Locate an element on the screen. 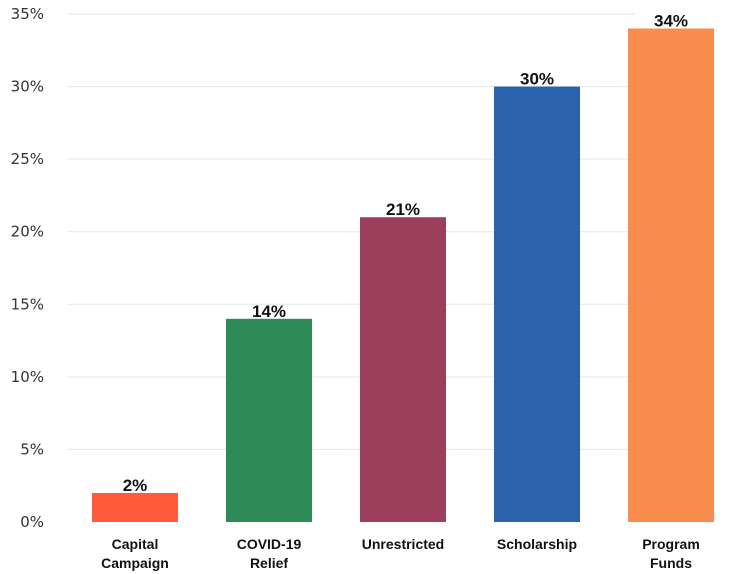 The image size is (735, 574). x-tick-label: COVID-19 Relief is located at coordinates (269, 553).